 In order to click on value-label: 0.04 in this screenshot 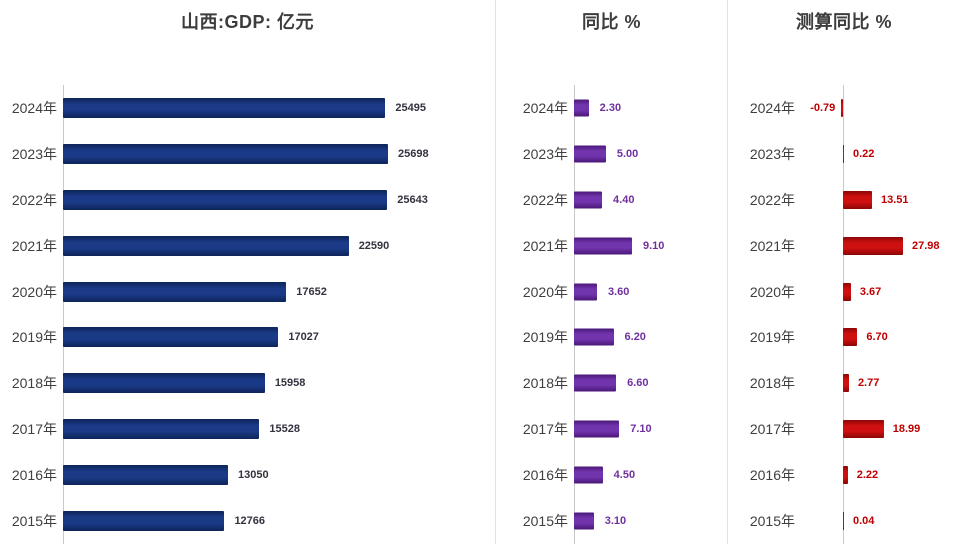, I will do `click(864, 521)`.